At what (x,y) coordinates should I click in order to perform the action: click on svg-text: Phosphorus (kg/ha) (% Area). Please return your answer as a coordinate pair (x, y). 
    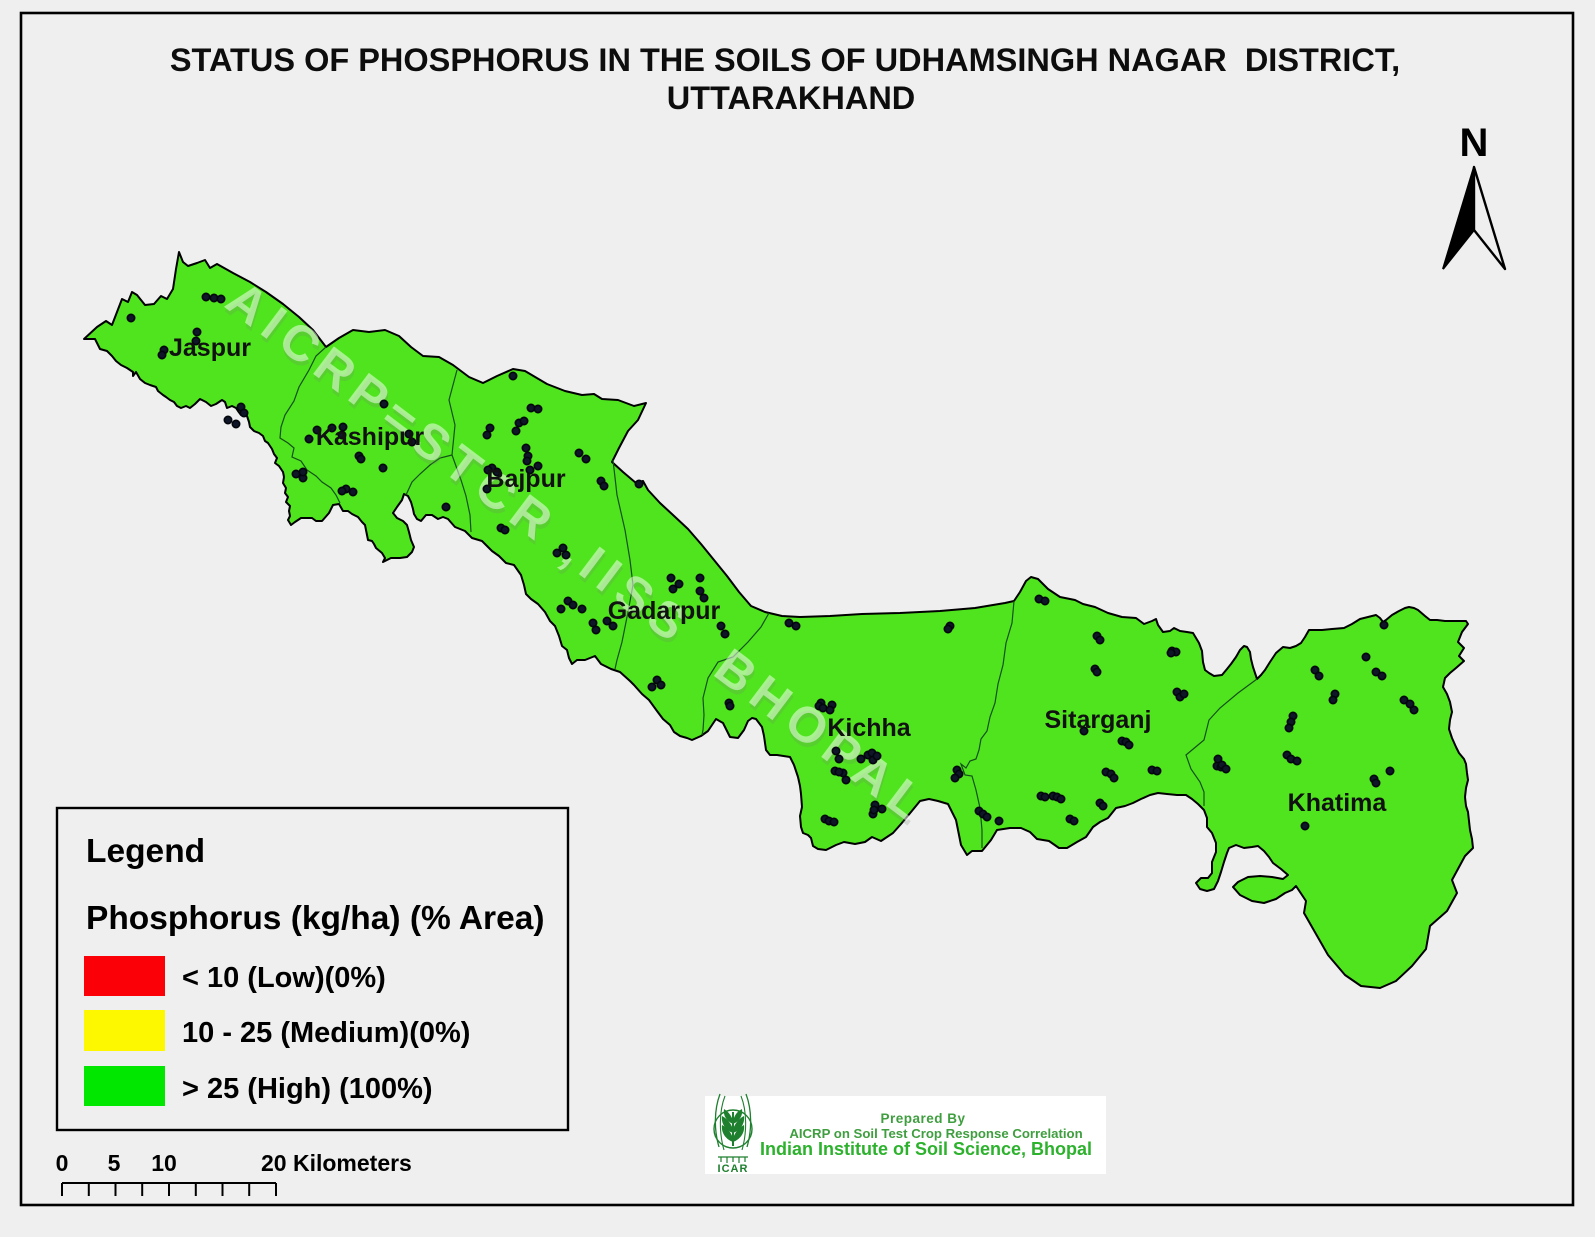
    Looking at the image, I should click on (315, 918).